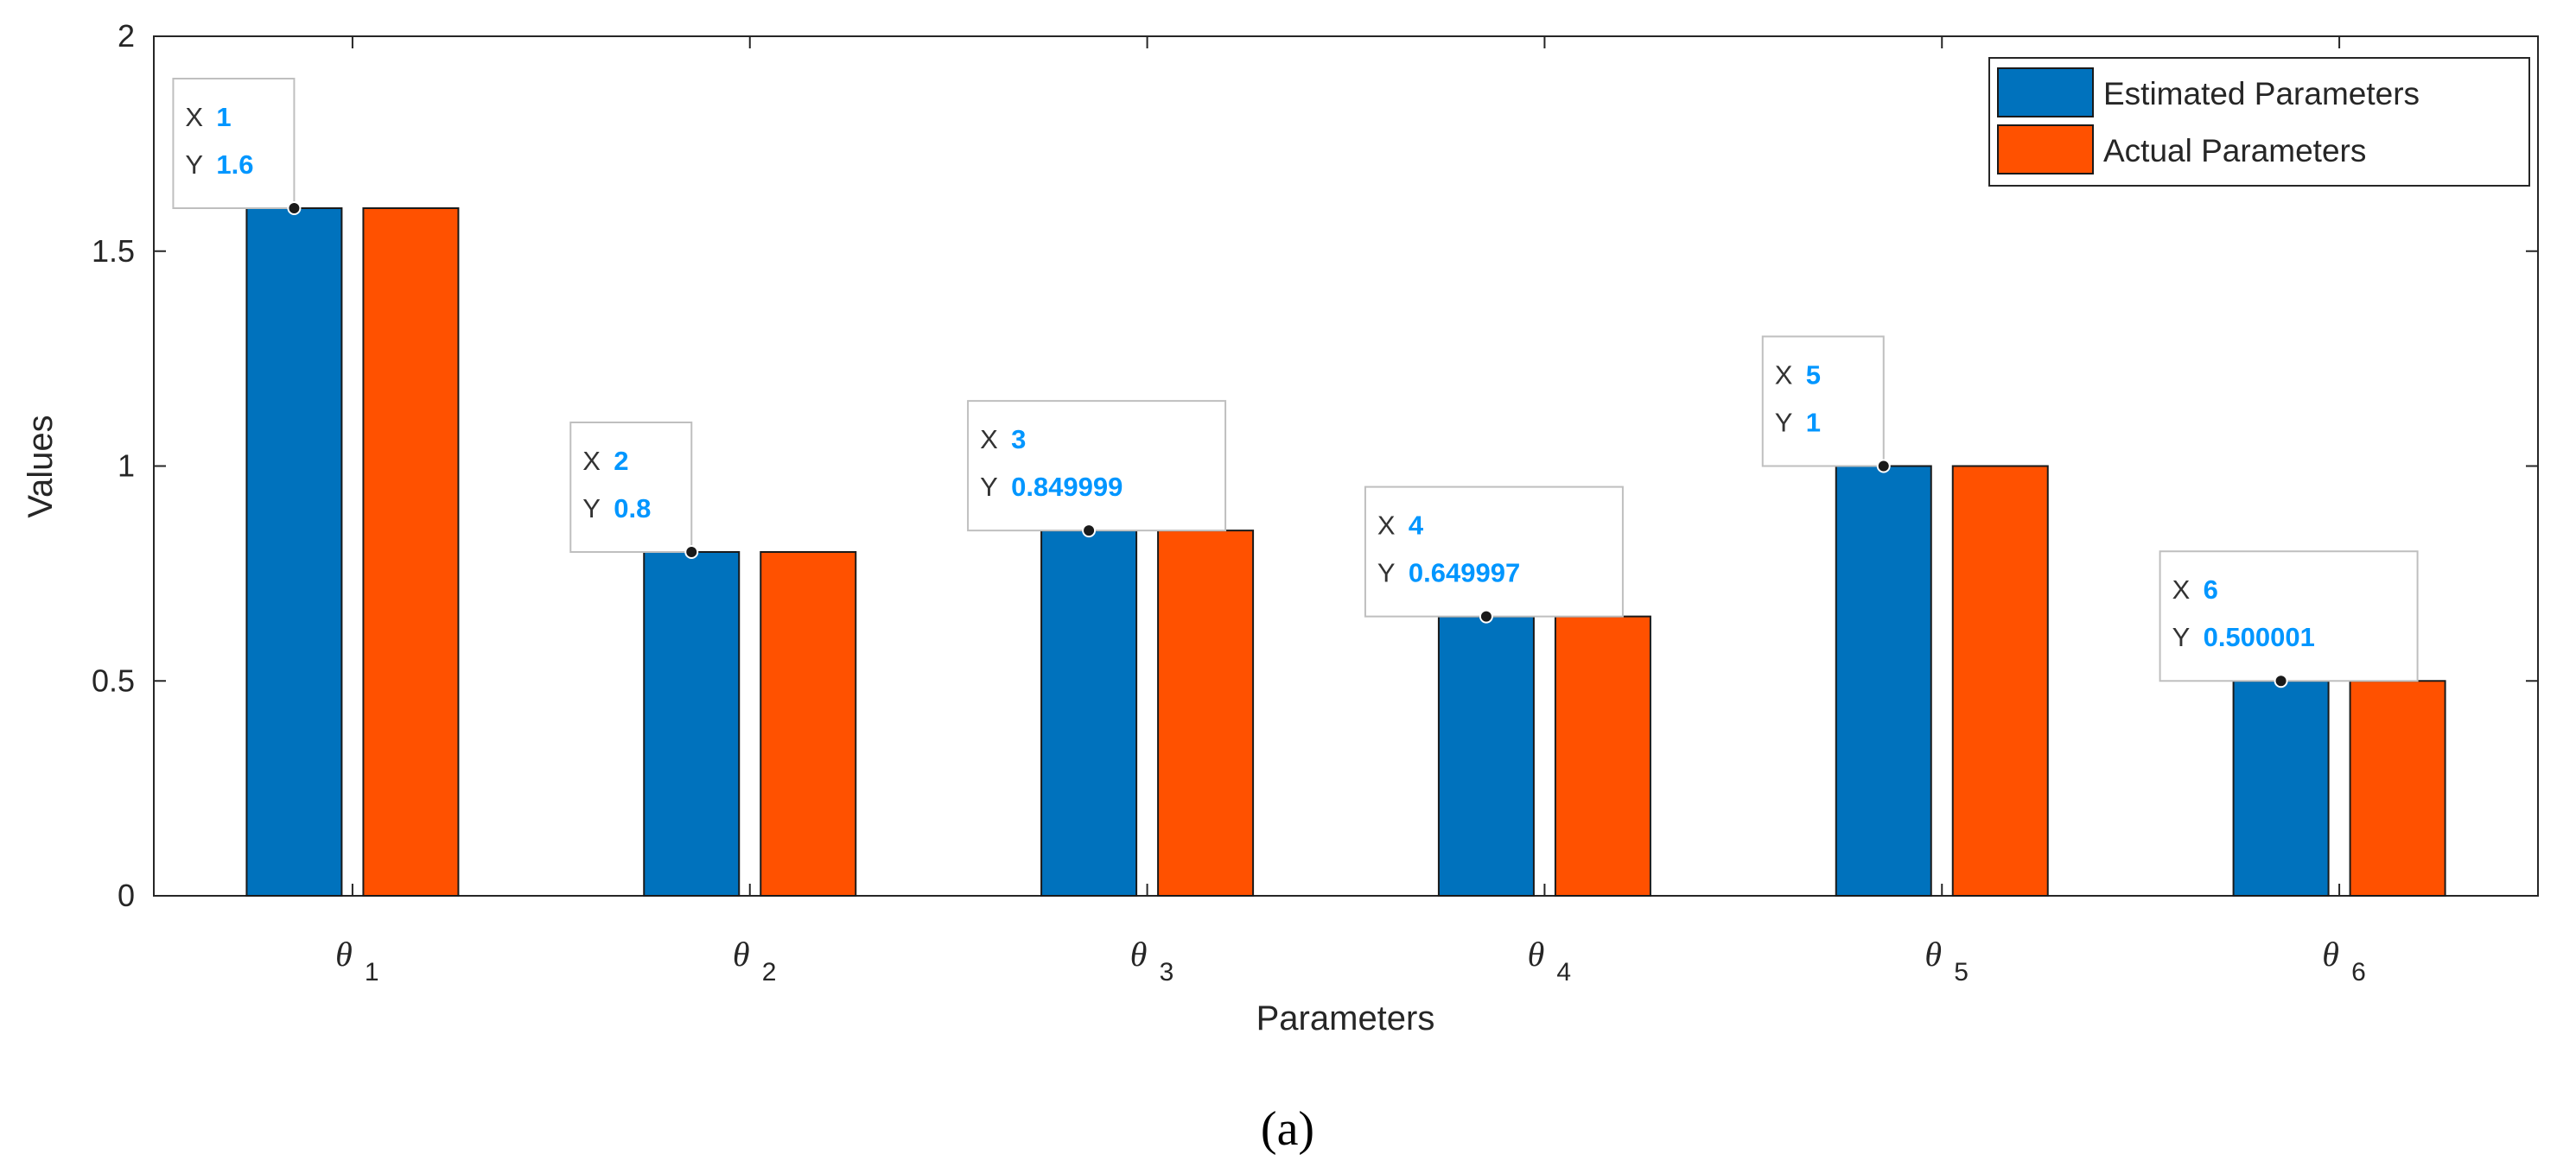  I want to click on x-tick-label-subscript: 6, so click(2358, 972).